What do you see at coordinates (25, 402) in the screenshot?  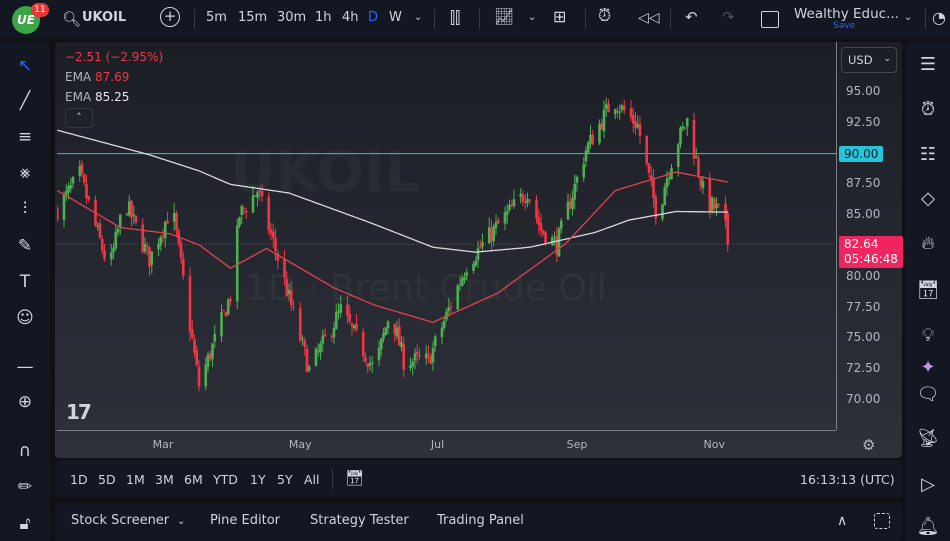 I see `zoom-in-icon: ⊕` at bounding box center [25, 402].